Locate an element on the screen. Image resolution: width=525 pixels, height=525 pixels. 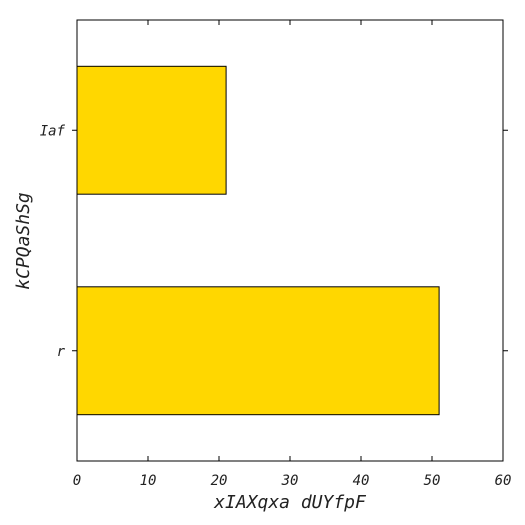
bar-Iaf is located at coordinates (151, 130).